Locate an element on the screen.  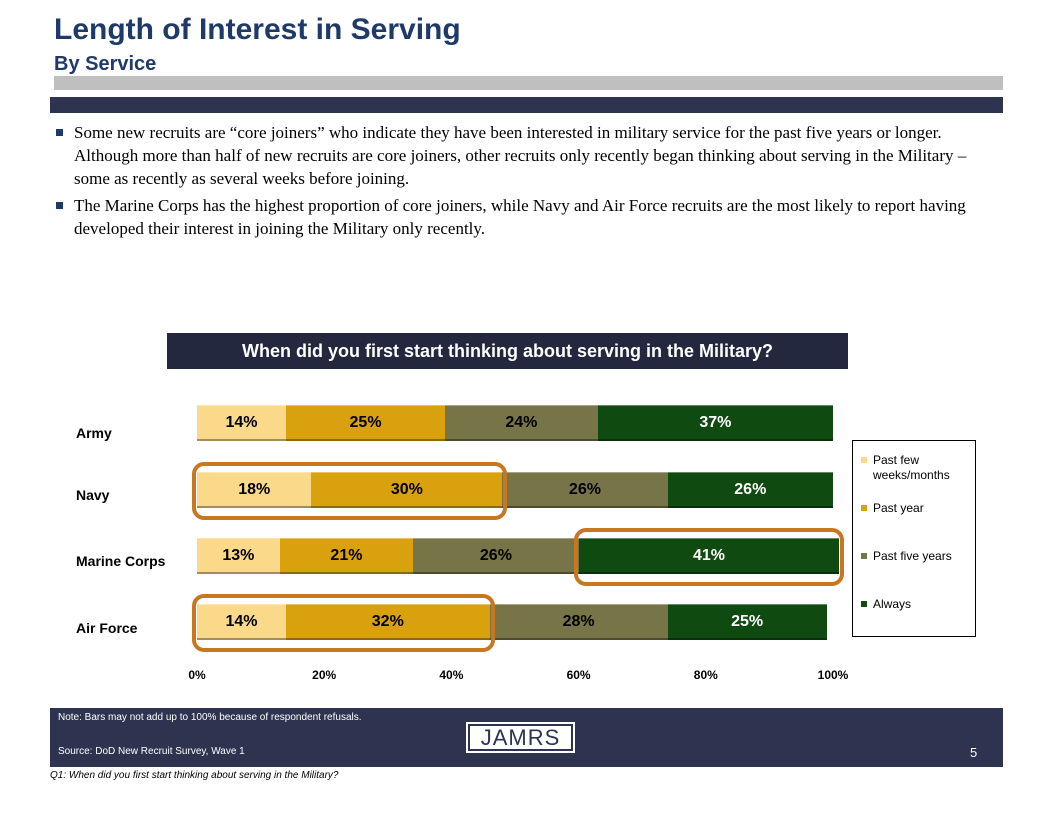
x-tick-label: 60% is located at coordinates (578, 675).